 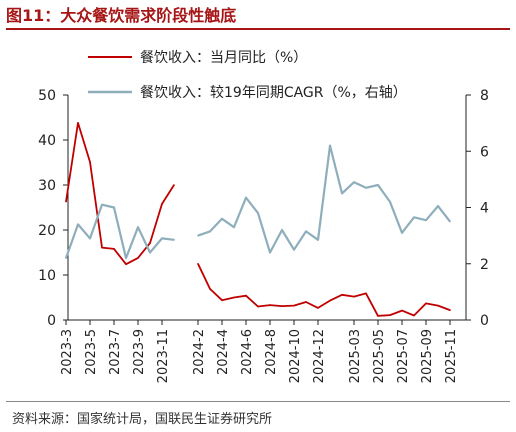 What do you see at coordinates (139, 352) in the screenshot?
I see `x-tick-label: 2023-9` at bounding box center [139, 352].